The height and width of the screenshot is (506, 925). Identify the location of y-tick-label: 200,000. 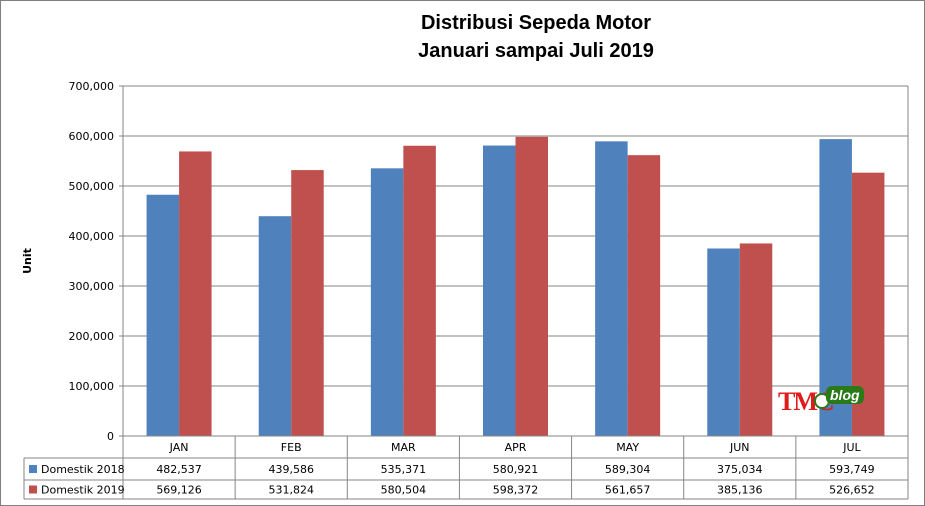
(92, 336).